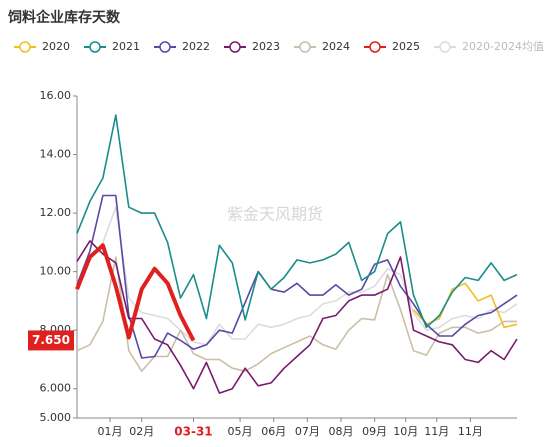  I want to click on value-label-box, so click(51, 340).